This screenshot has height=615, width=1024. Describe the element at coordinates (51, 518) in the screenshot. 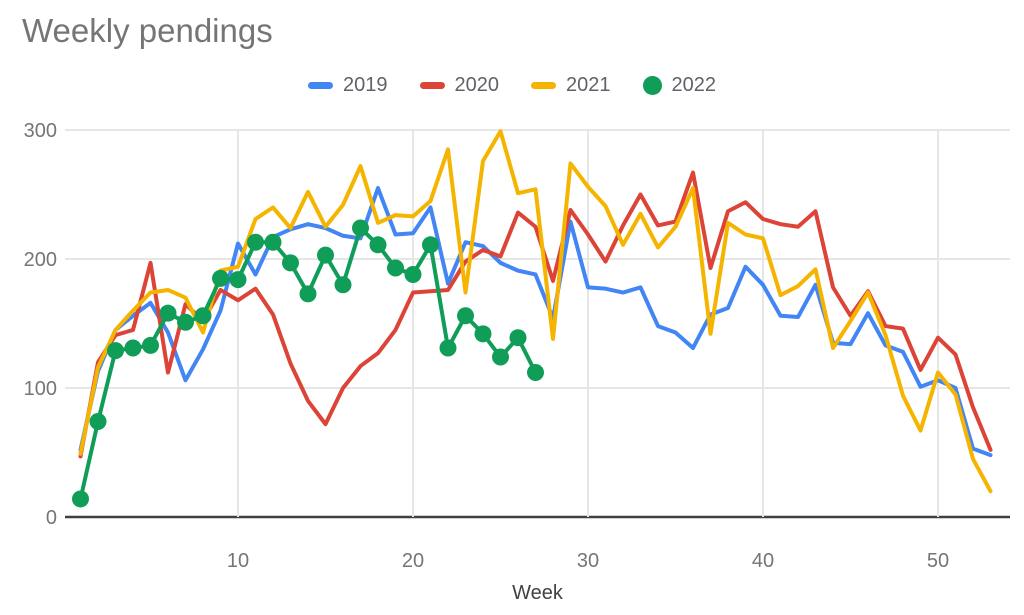

I see `y-tick-label-0: 0` at that location.